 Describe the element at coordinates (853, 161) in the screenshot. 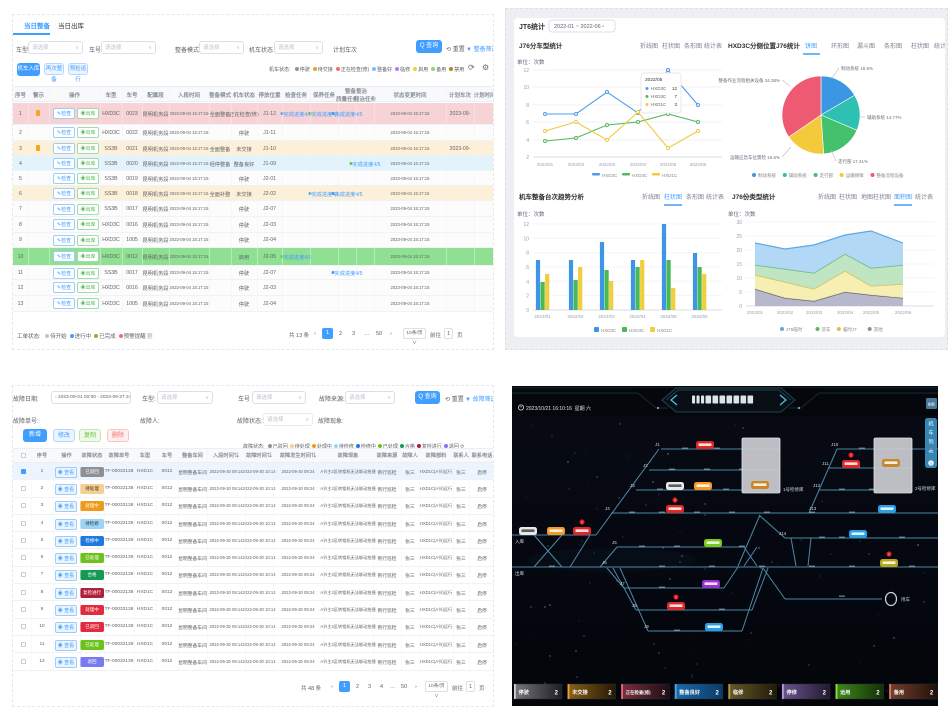

I see `svg-text: 走行部 17.41%` at that location.